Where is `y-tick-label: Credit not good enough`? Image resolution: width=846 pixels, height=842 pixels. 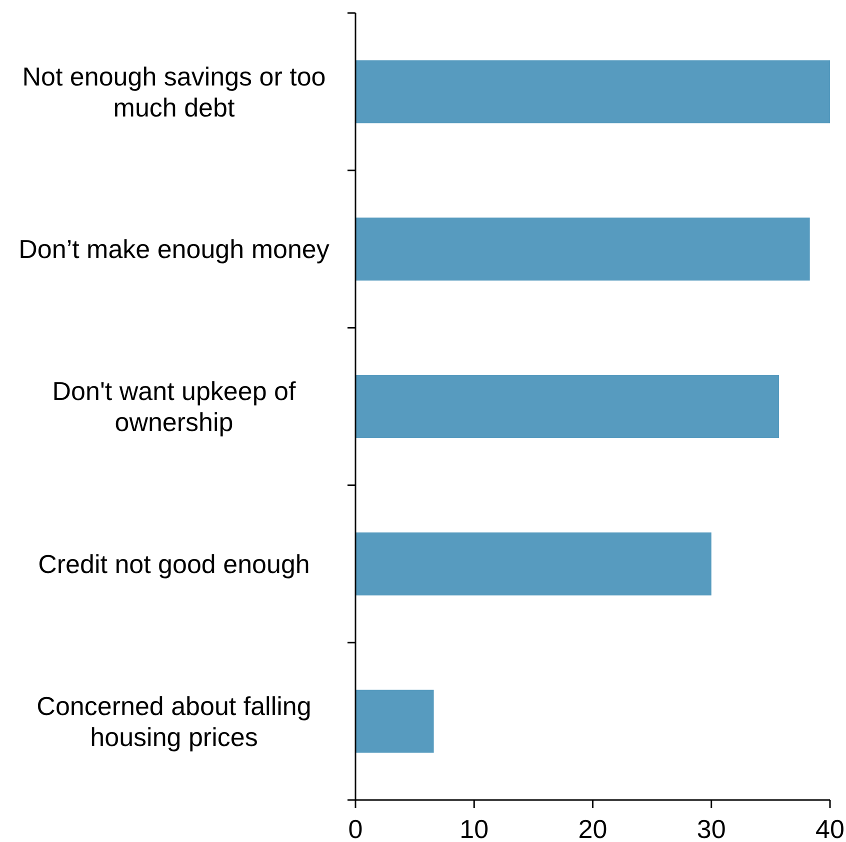 y-tick-label: Credit not good enough is located at coordinates (174, 564).